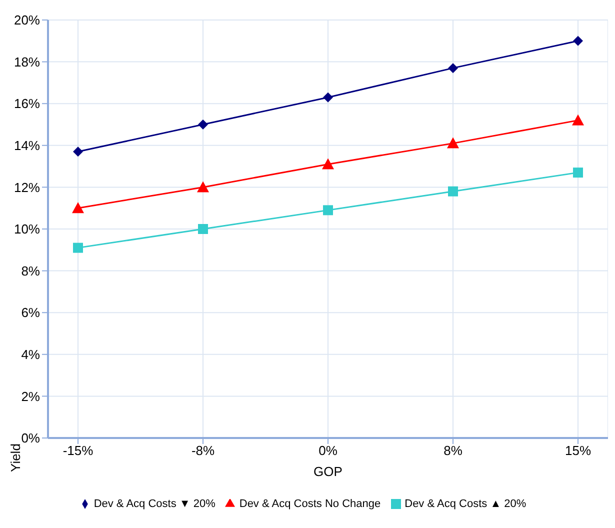 The width and height of the screenshot is (615, 528). Describe the element at coordinates (30, 438) in the screenshot. I see `y-tick-label: 0%` at that location.